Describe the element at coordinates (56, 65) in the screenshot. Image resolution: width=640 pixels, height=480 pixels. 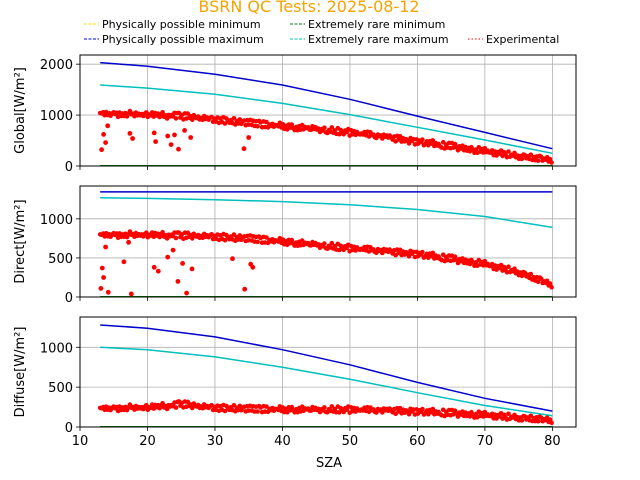
I see `y-tick-label: 2000` at that location.